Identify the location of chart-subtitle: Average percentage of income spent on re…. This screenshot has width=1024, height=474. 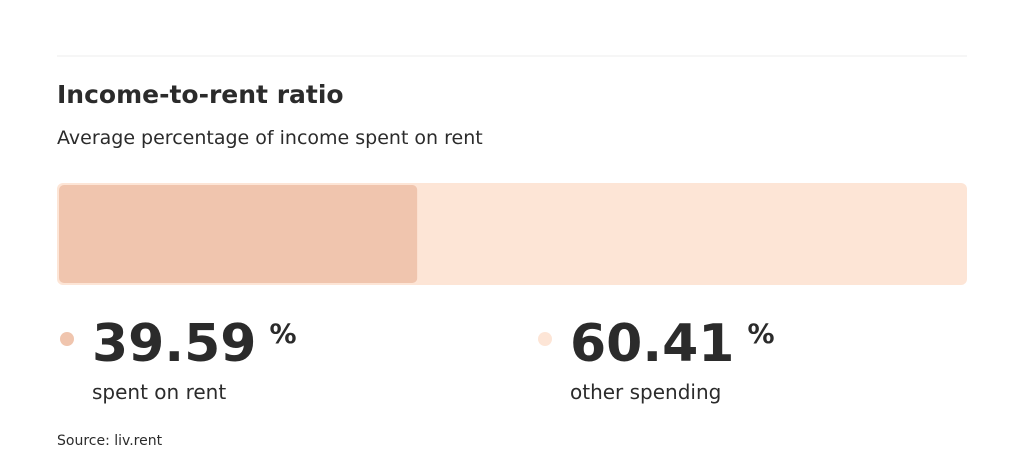
(270, 138).